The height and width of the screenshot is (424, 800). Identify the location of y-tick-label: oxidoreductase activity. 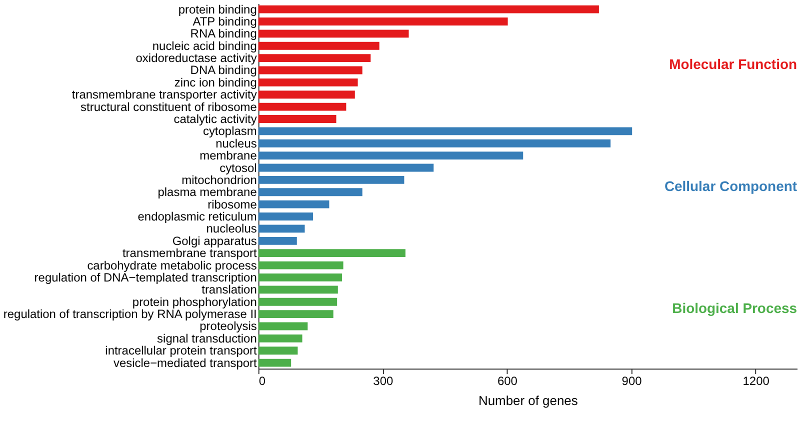
(196, 58).